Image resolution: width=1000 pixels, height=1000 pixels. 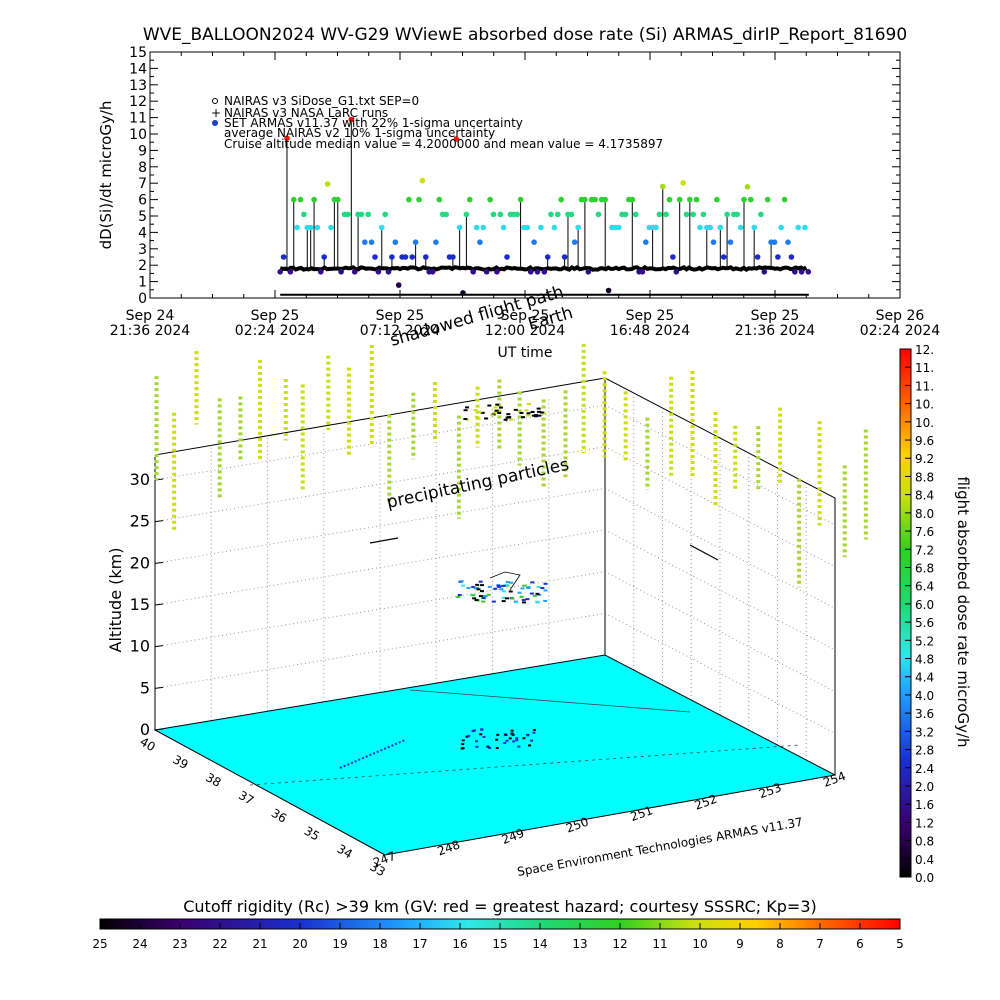 I want to click on y-tick-label: 13, so click(x=138, y=86).